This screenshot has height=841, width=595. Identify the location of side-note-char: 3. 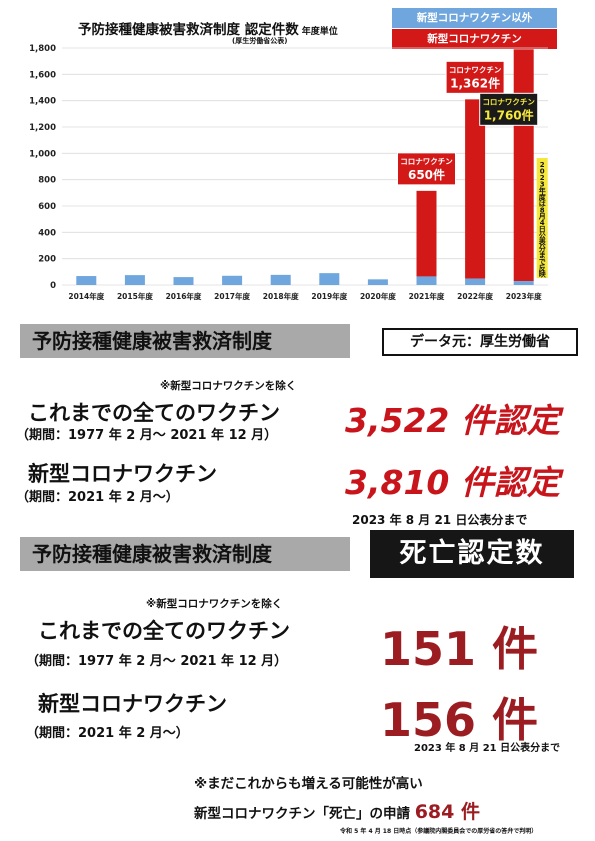
(542, 184).